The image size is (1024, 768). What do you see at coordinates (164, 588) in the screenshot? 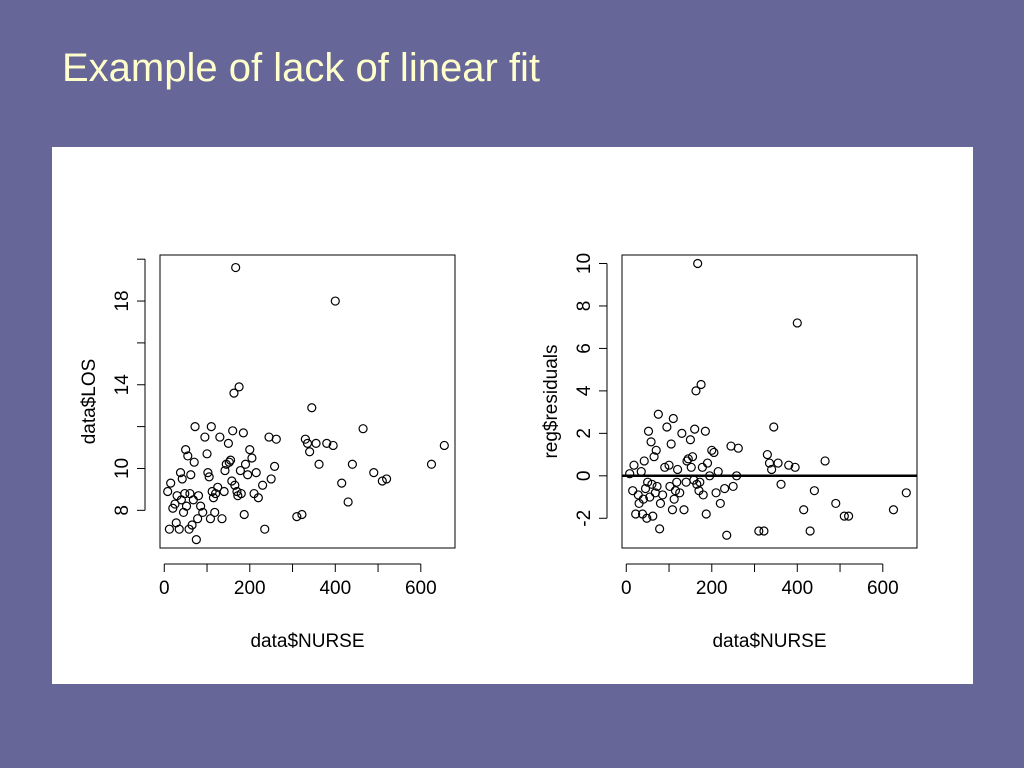
I see `x-tick-label: 0` at bounding box center [164, 588].